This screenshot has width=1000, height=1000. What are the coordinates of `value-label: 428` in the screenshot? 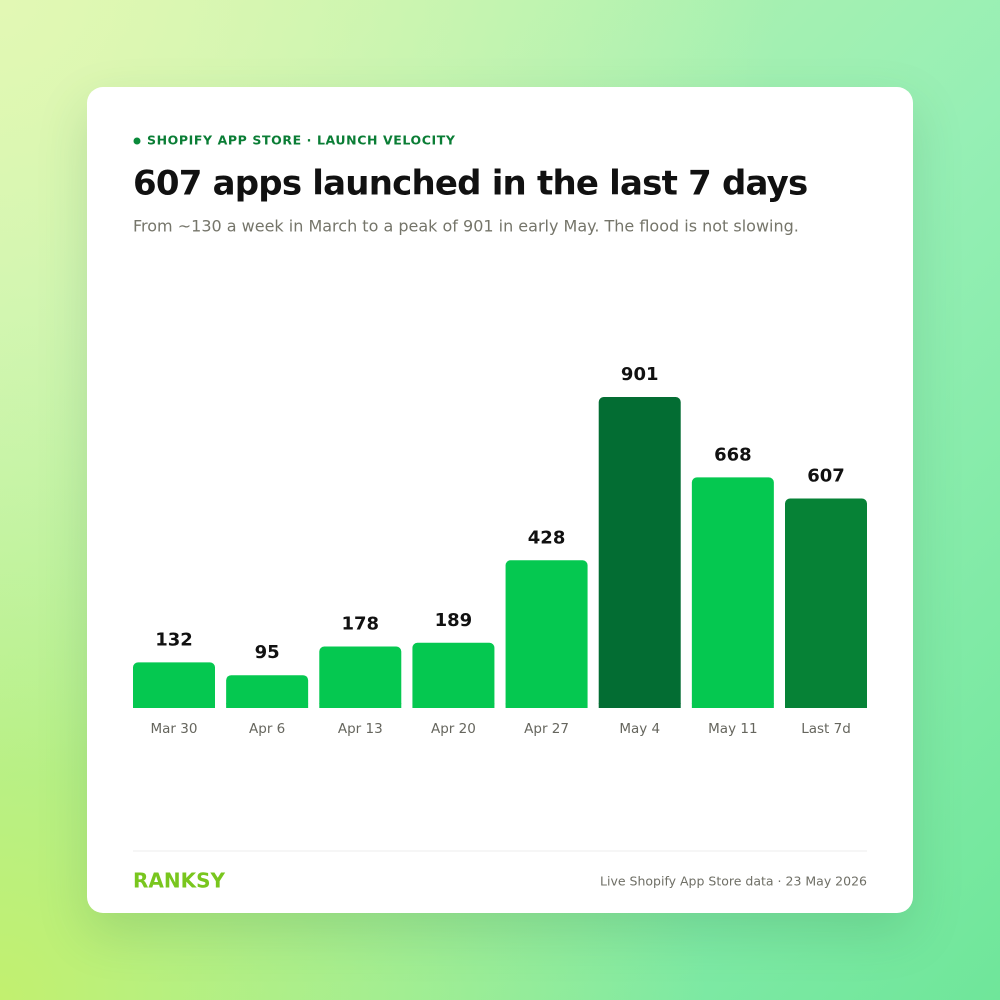 It's located at (547, 537).